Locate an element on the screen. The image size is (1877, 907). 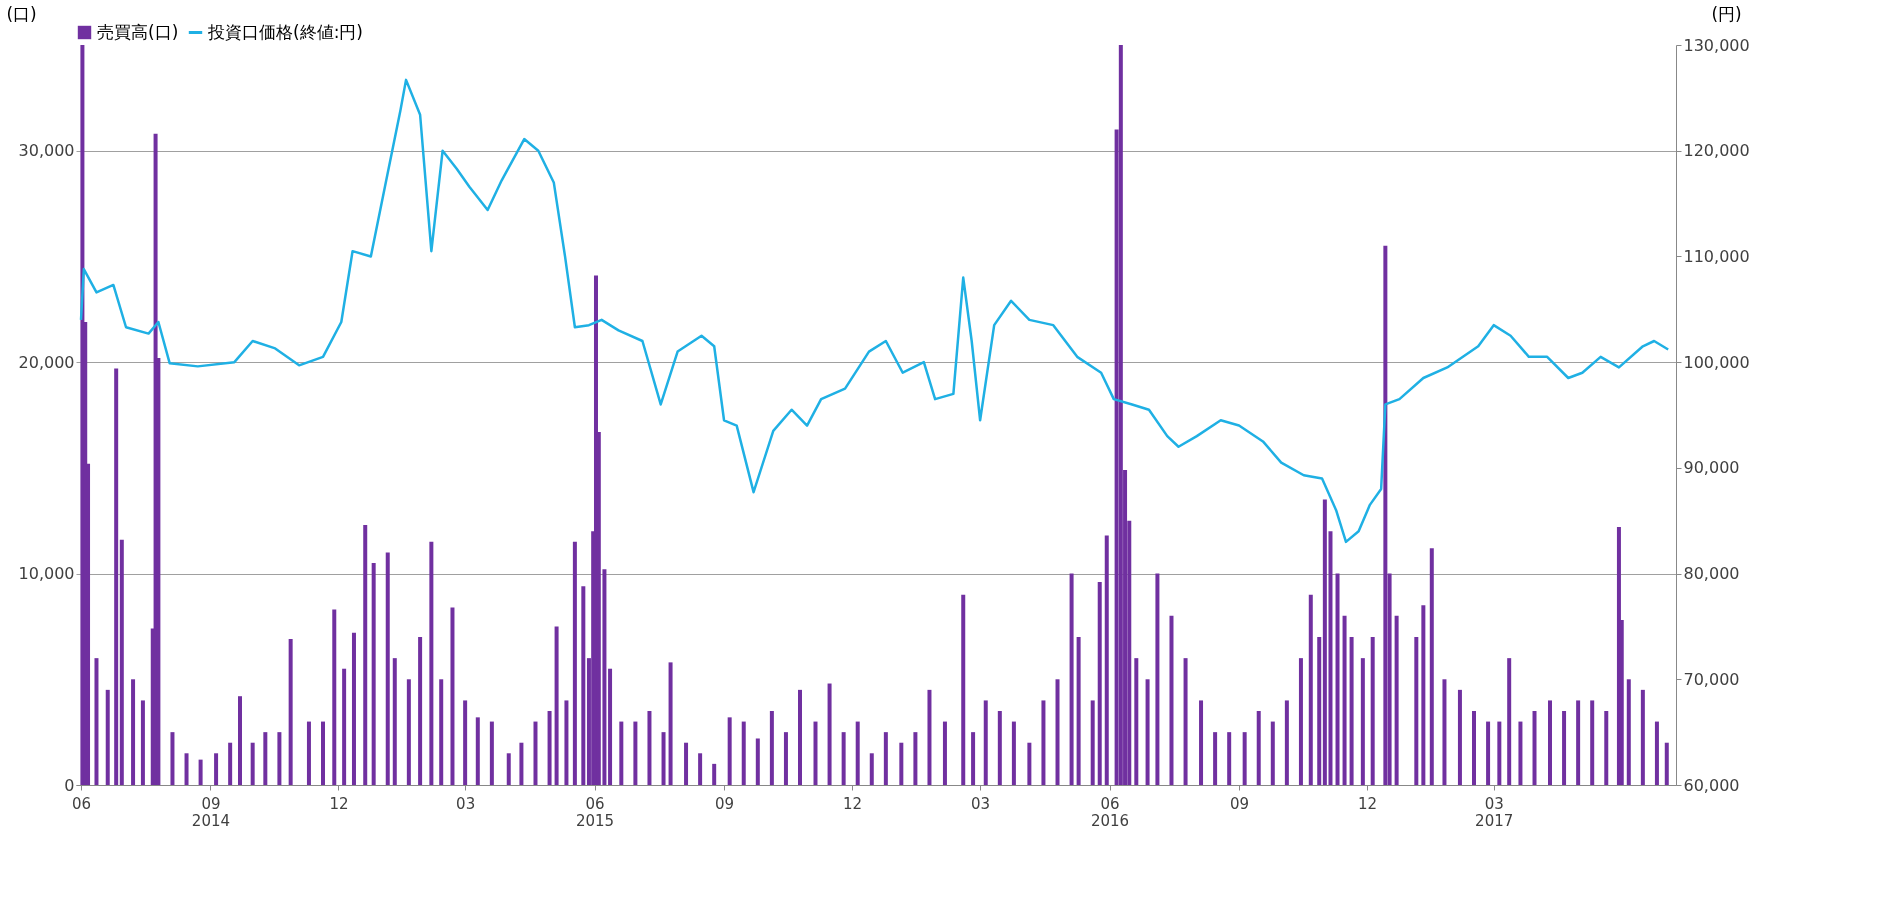
x-tick-label: 06 2016 is located at coordinates (1110, 812).